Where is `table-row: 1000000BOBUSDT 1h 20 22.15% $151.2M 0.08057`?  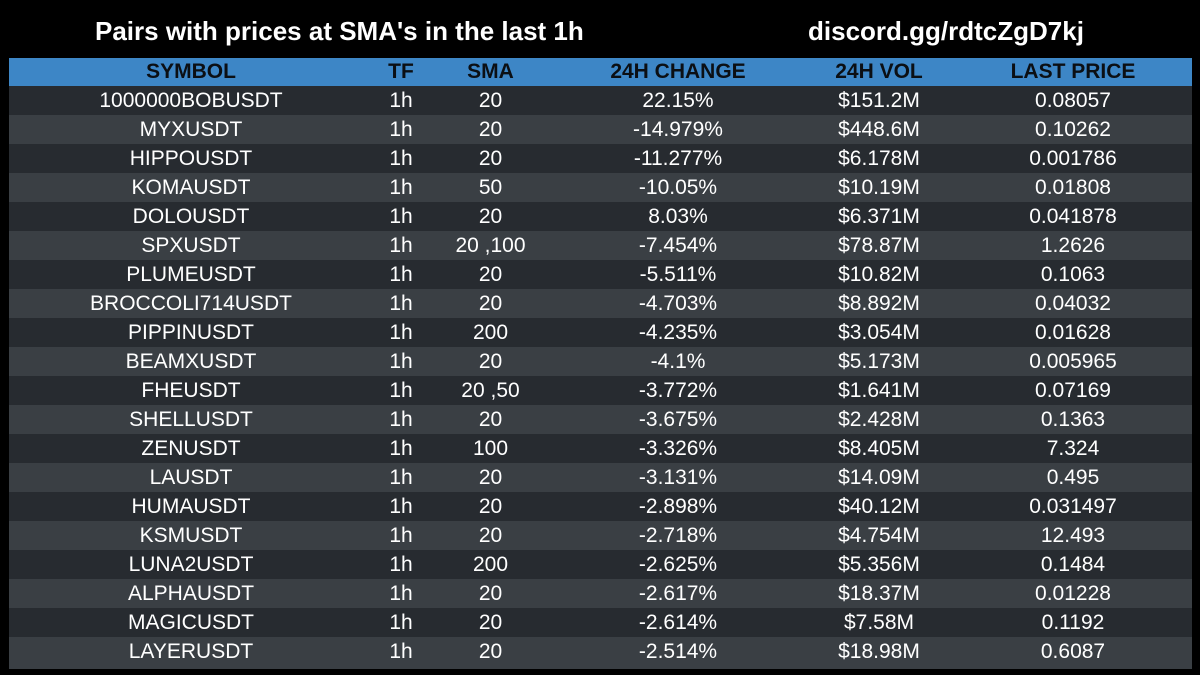
table-row: 1000000BOBUSDT 1h 20 22.15% $151.2M 0.08057 is located at coordinates (600, 100).